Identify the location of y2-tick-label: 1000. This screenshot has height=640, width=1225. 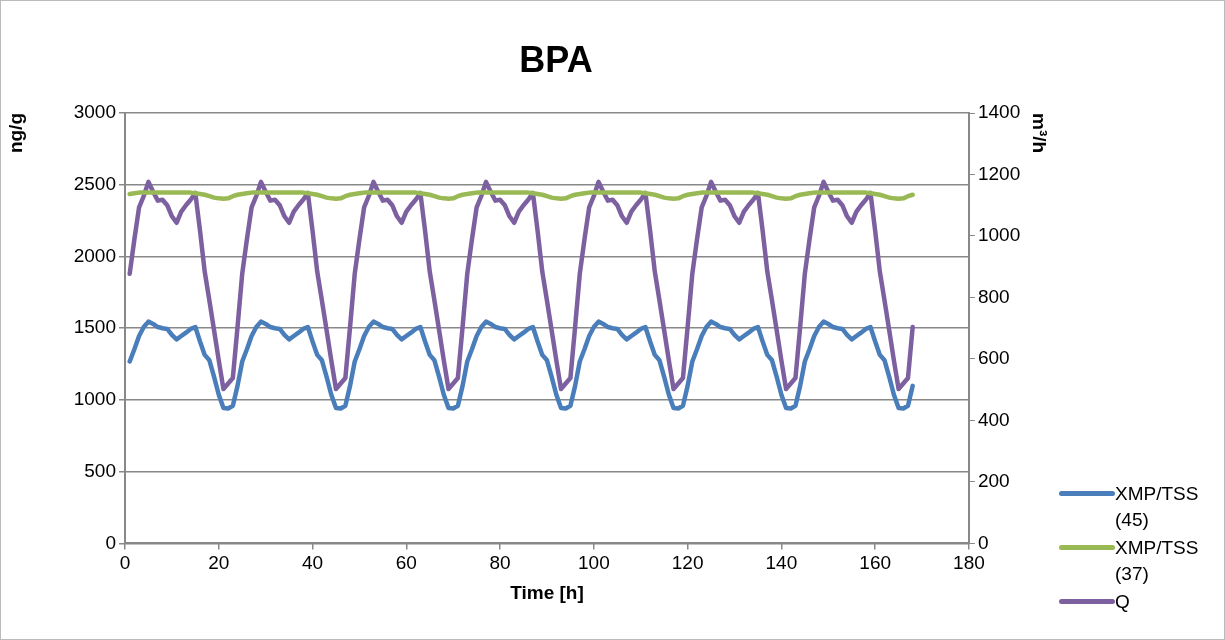
(999, 235).